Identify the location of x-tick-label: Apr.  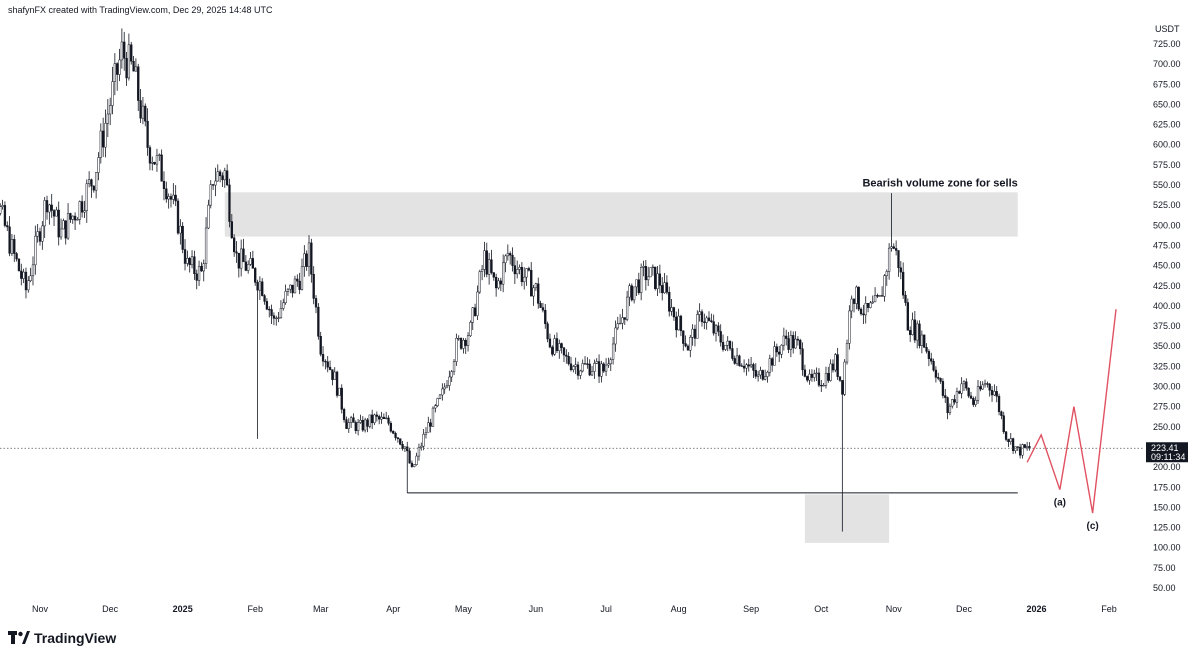
(393, 609).